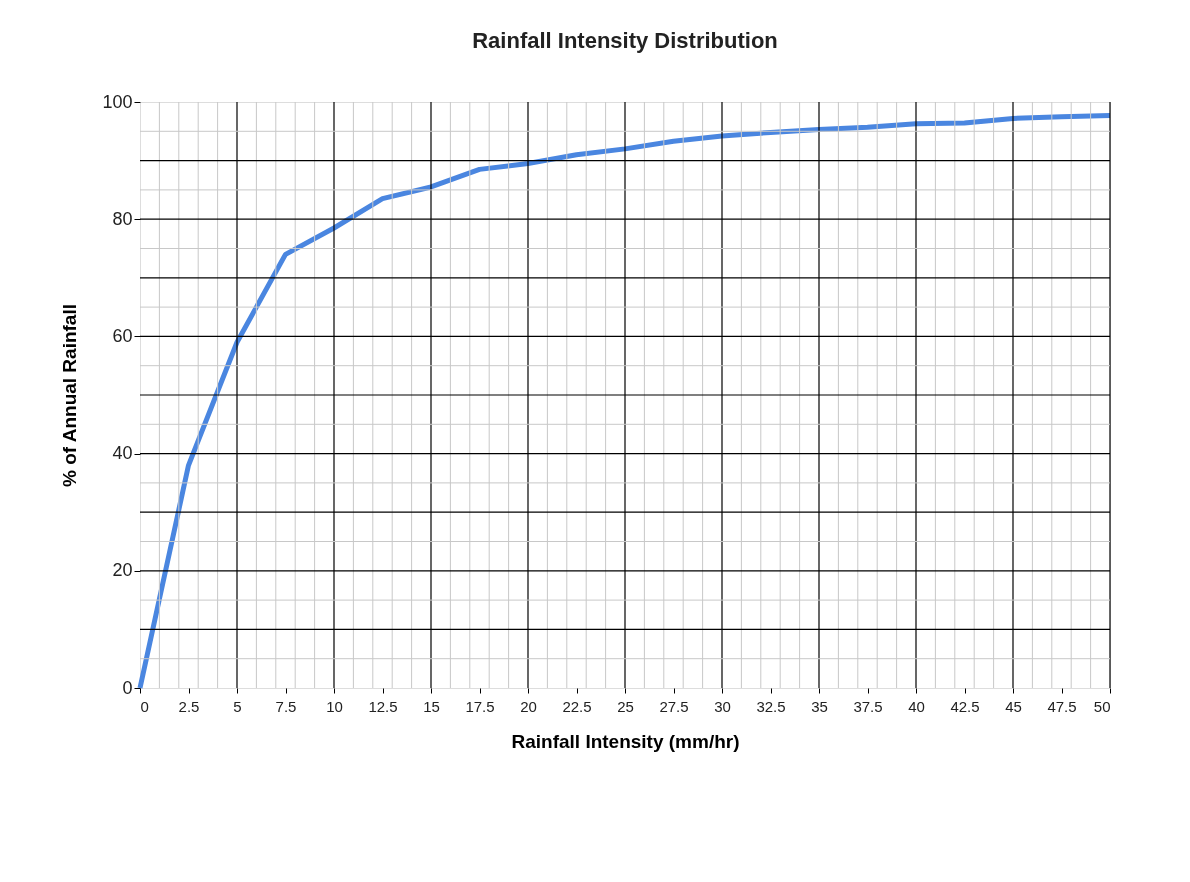 This screenshot has height=882, width=1190. Describe the element at coordinates (771, 706) in the screenshot. I see `x-tick-label: 32.5` at that location.